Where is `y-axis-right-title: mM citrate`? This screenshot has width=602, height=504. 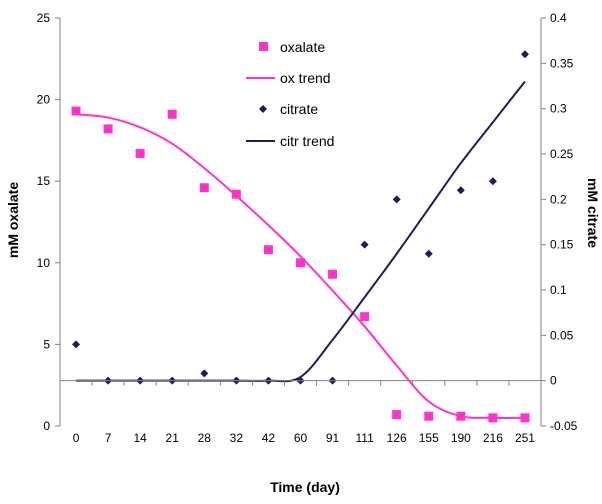
y-axis-right-title: mM citrate is located at coordinates (593, 213).